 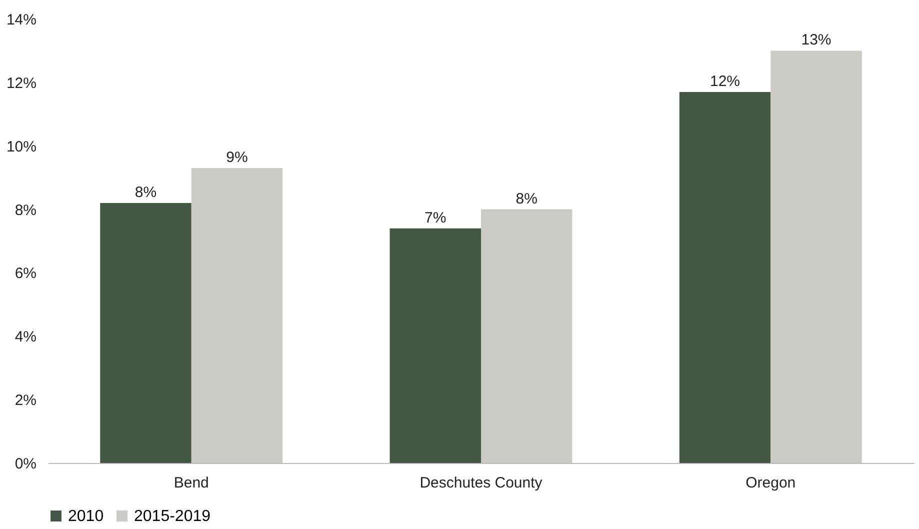 What do you see at coordinates (172, 516) in the screenshot?
I see `legend-label: 2015-2019` at bounding box center [172, 516].